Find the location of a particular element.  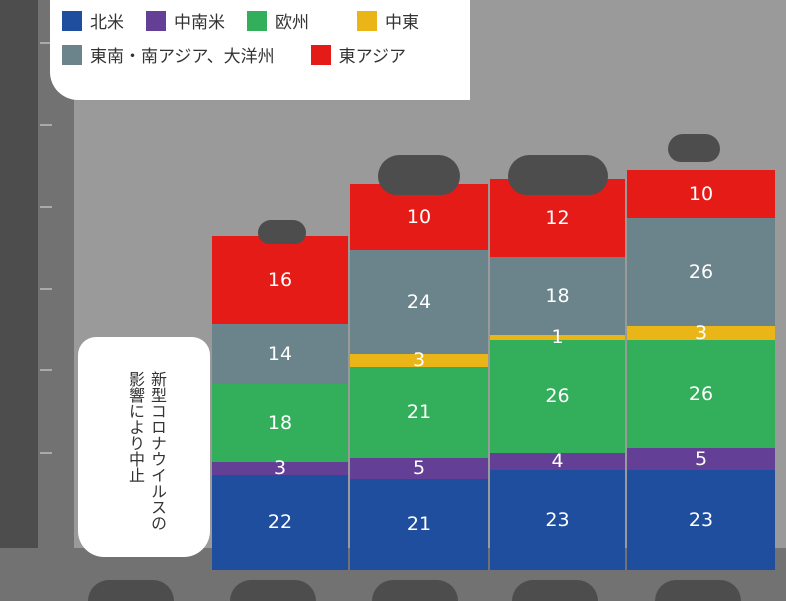

legend-label: 東南・南アジア、大洋州 is located at coordinates (182, 57).